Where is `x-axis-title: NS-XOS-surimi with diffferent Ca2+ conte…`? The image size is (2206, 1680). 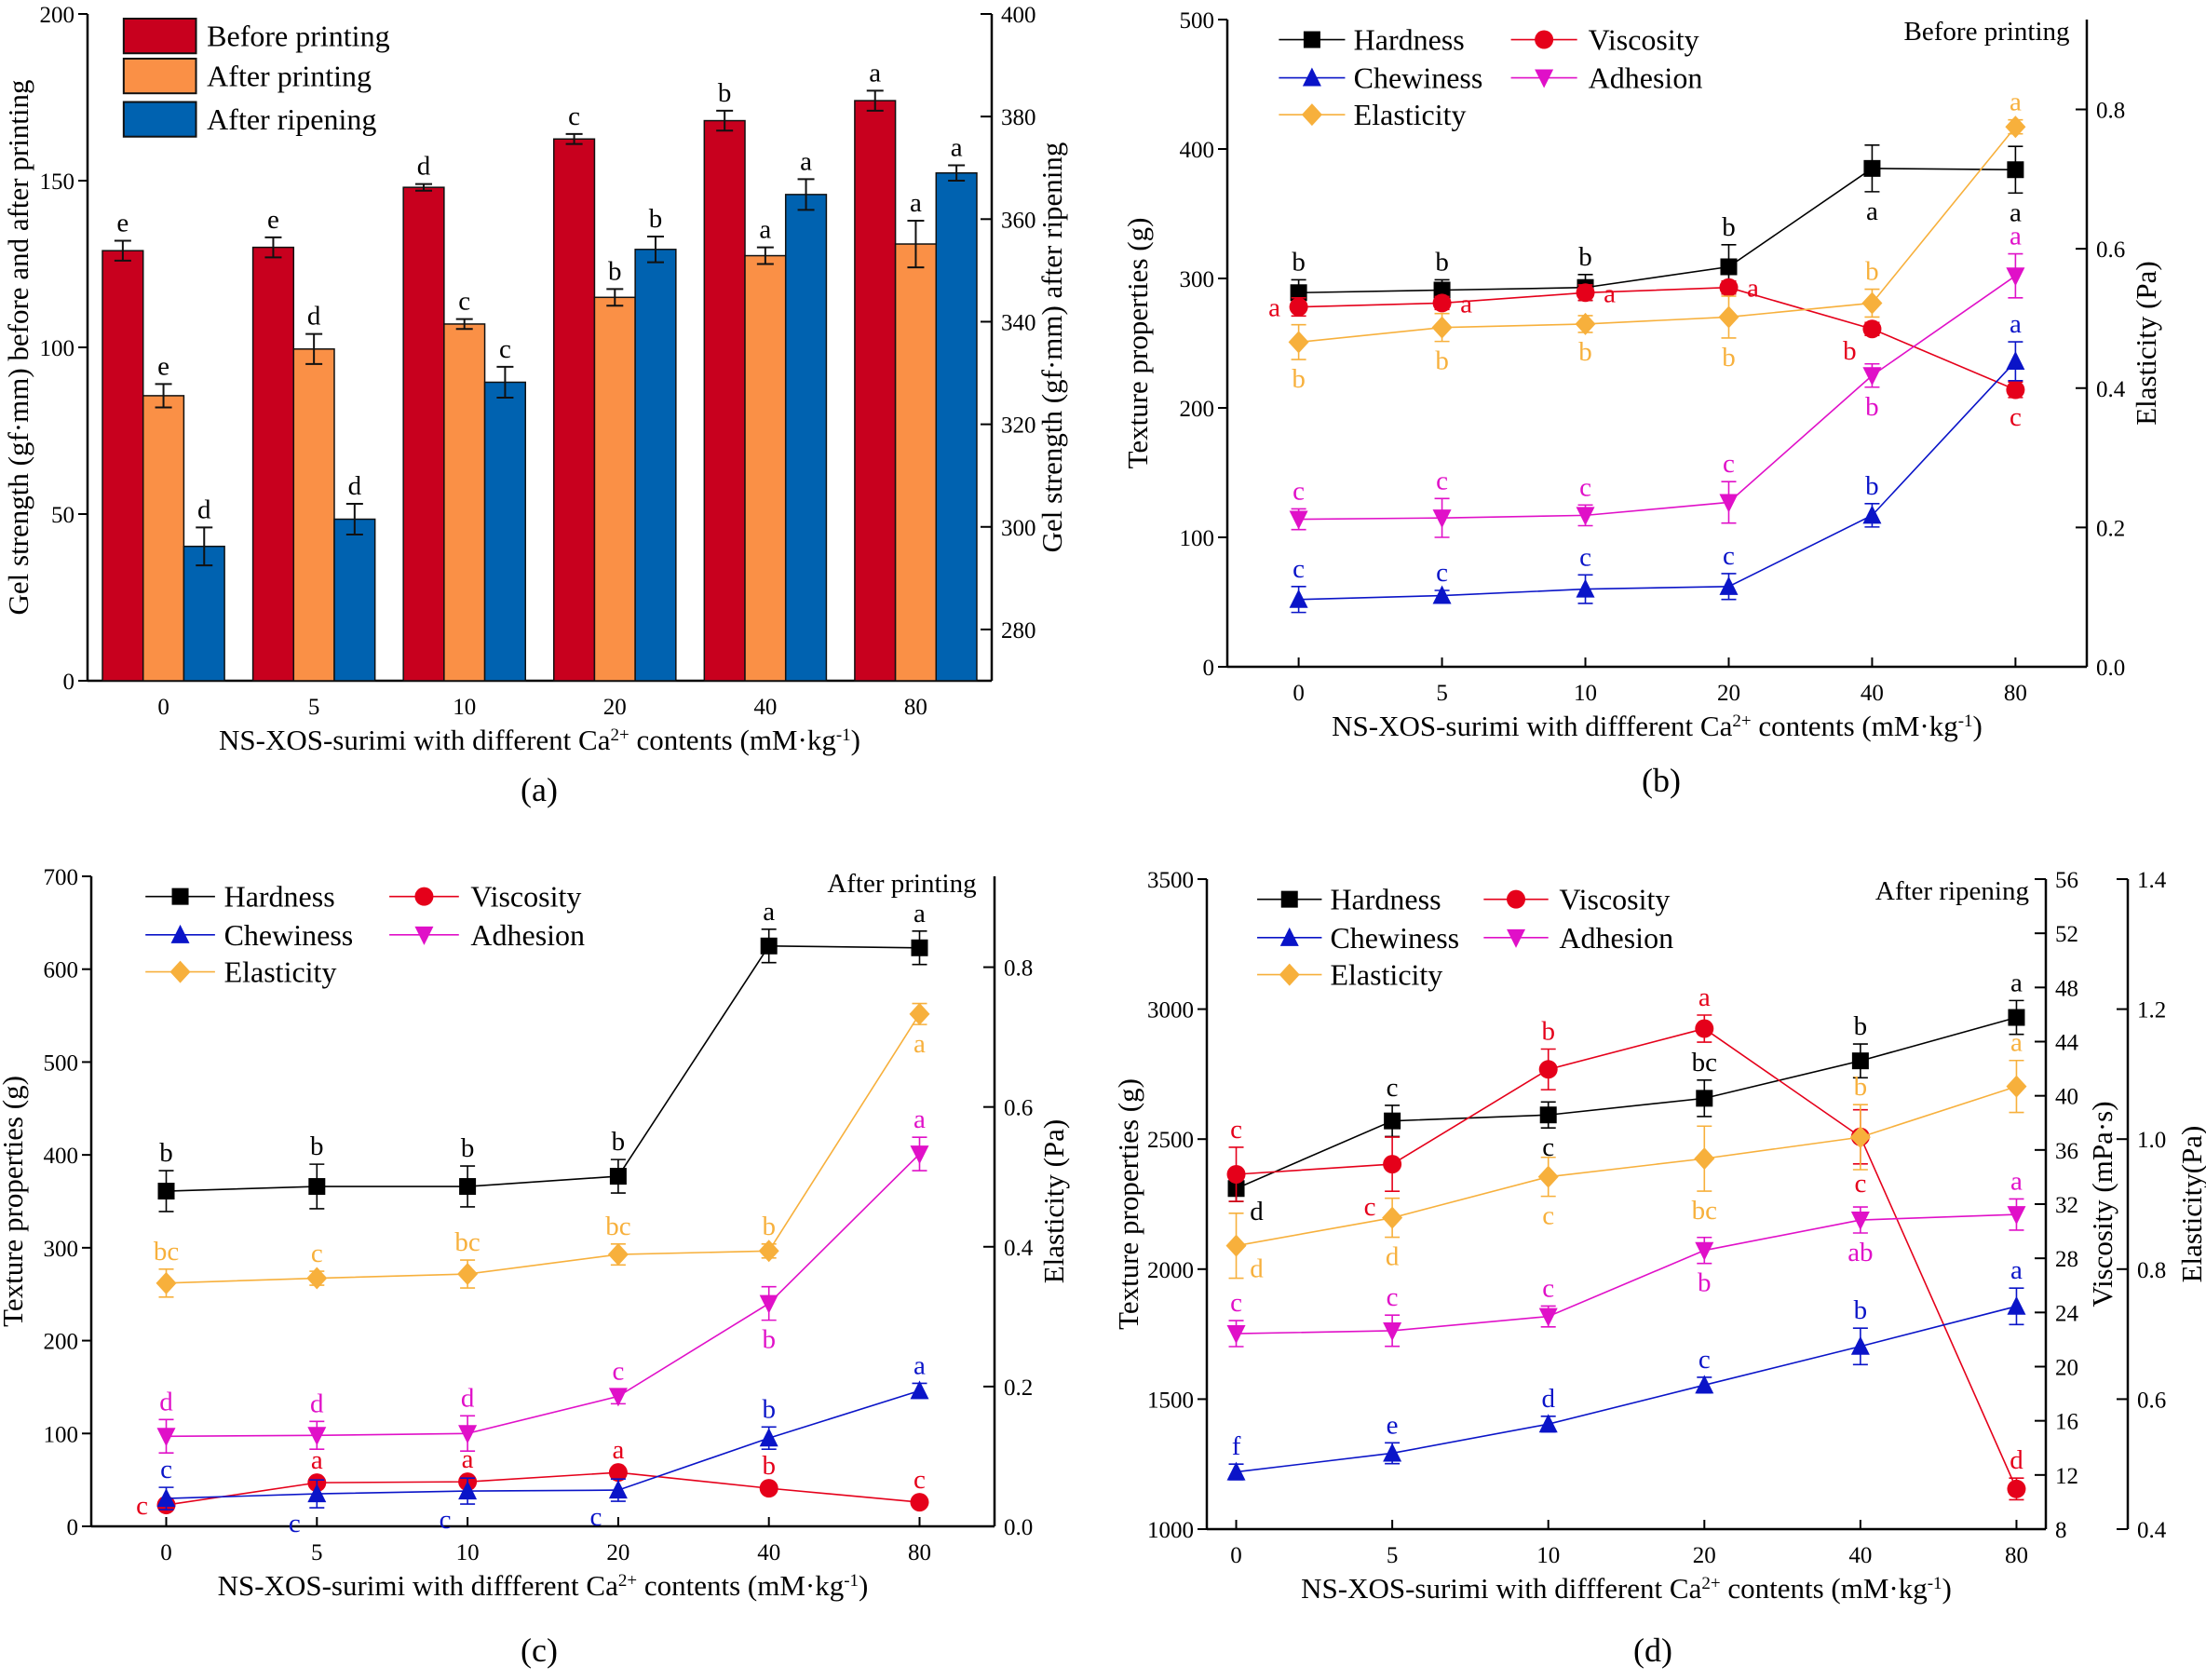 x-axis-title: NS-XOS-surimi with diffferent Ca2+ conte… is located at coordinates (1626, 1588).